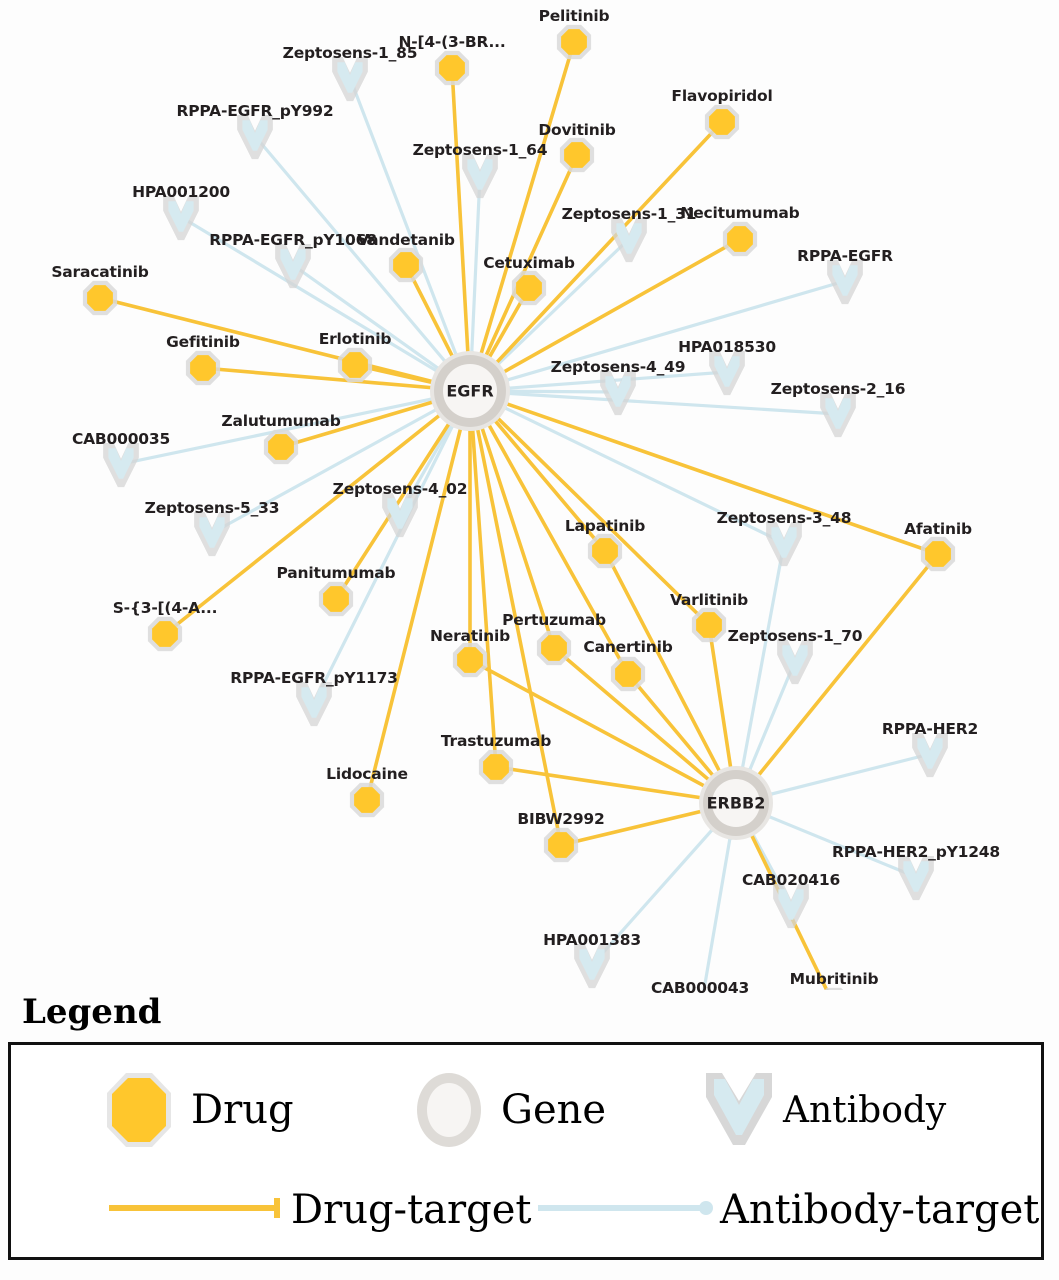 This screenshot has height=1280, width=1059. I want to click on legend-entry-antibody: Antibody, so click(823, 1110).